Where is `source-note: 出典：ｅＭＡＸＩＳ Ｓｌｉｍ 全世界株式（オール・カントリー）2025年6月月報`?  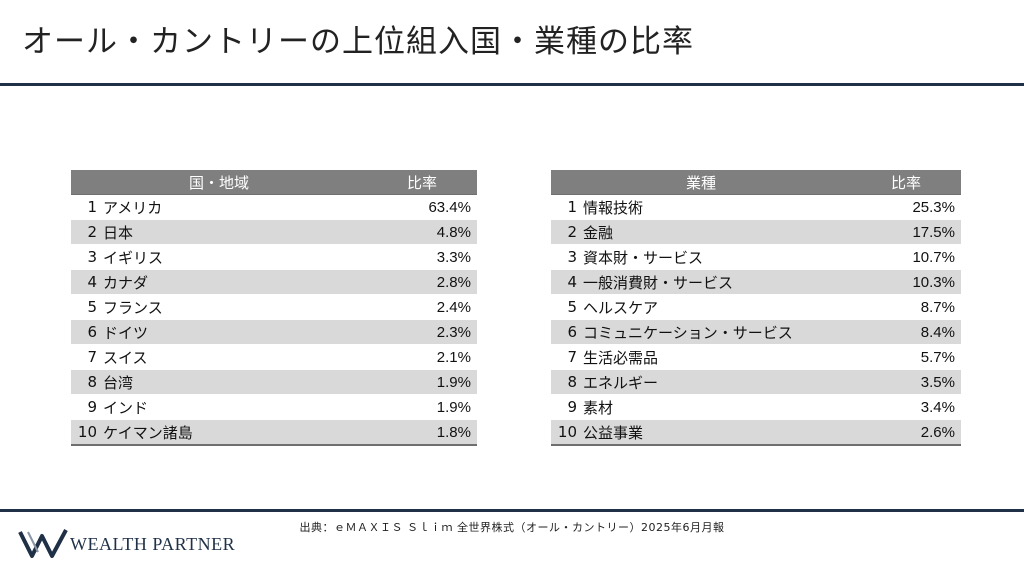 source-note: 出典：ｅＭＡＸＩＳ Ｓｌｉｍ 全世界株式（オール・カントリー）2025年6月月報 is located at coordinates (512, 527).